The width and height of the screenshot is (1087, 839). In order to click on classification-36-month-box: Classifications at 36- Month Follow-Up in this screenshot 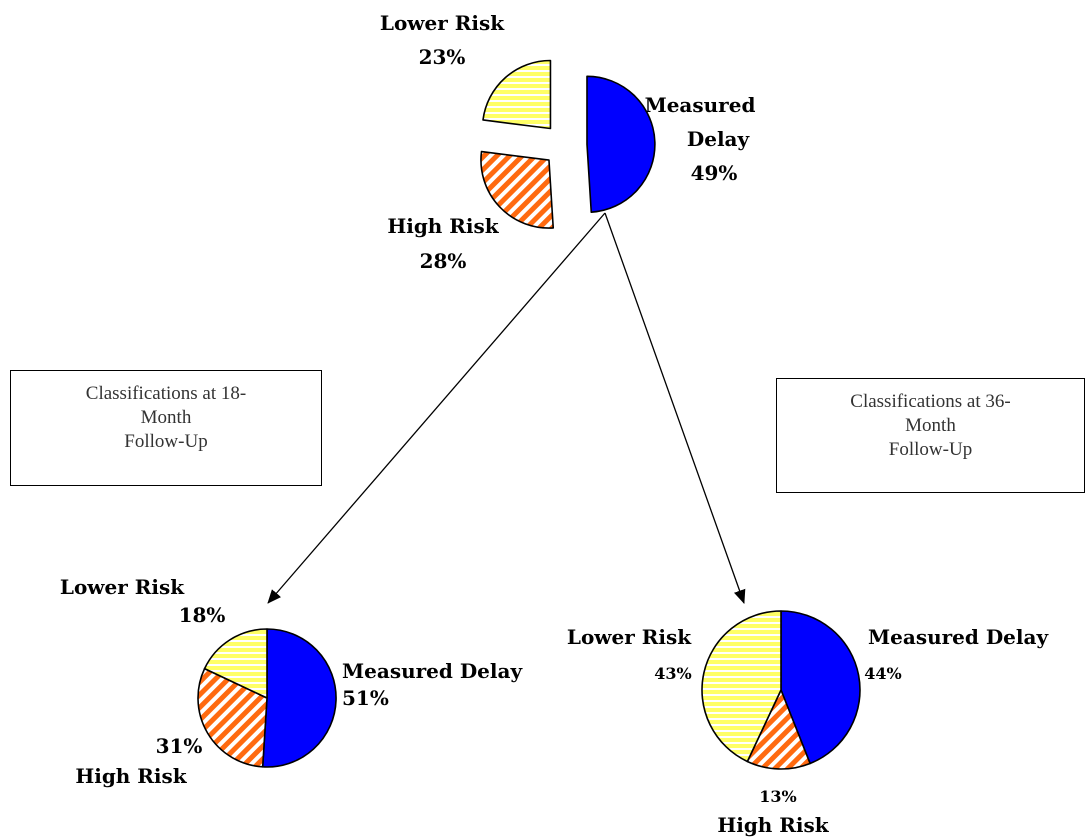, I will do `click(930, 435)`.